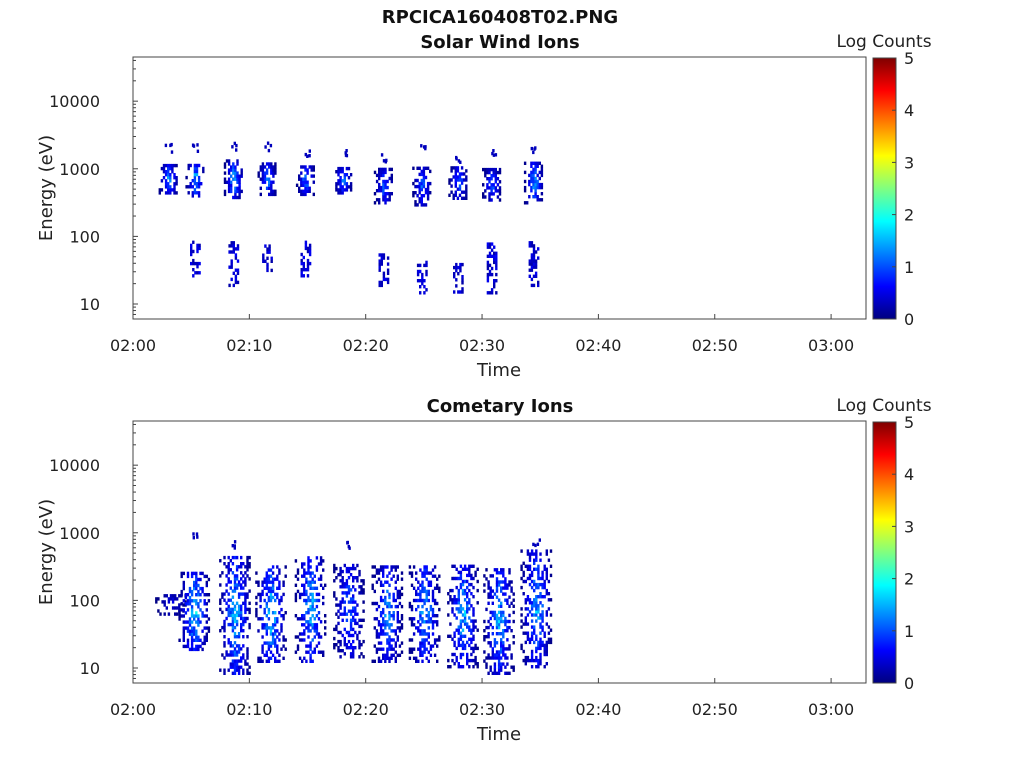 The image size is (1024, 768). What do you see at coordinates (74, 101) in the screenshot?
I see `y-tick-label: 10000` at bounding box center [74, 101].